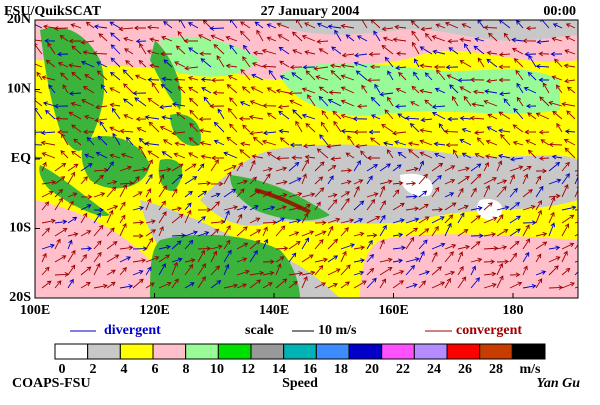 This screenshot has height=405, width=600. What do you see at coordinates (19, 89) in the screenshot?
I see `lat-tick-label: 10N` at bounding box center [19, 89].